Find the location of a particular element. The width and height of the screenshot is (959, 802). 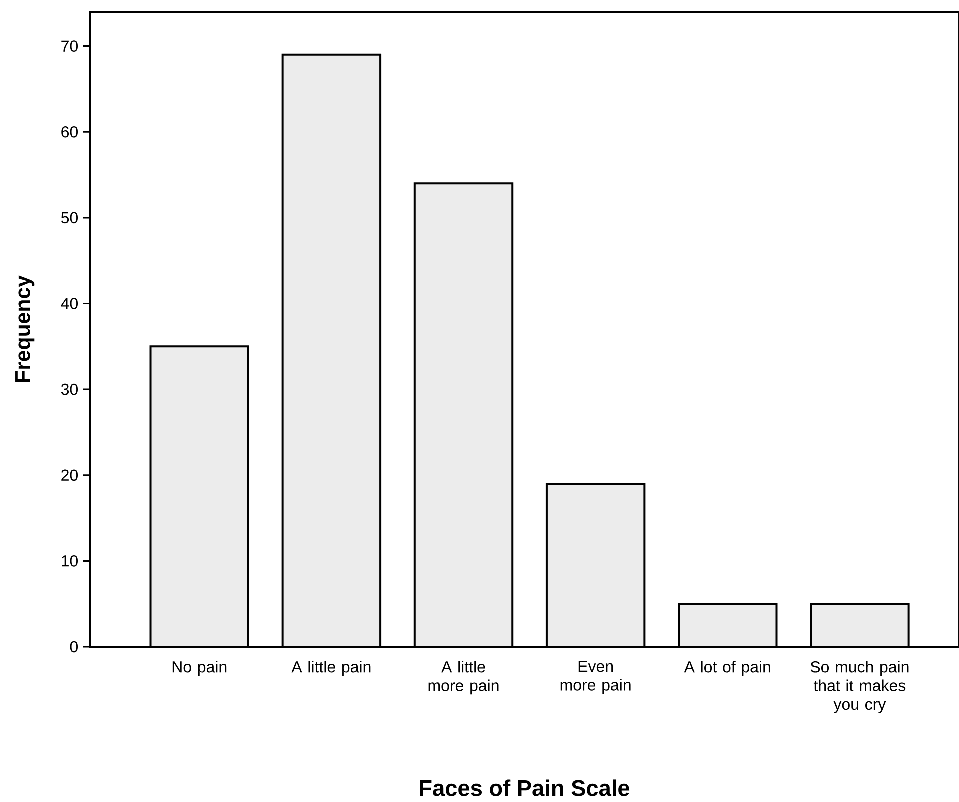

x-tick-label: A lot of pain is located at coordinates (727, 668).